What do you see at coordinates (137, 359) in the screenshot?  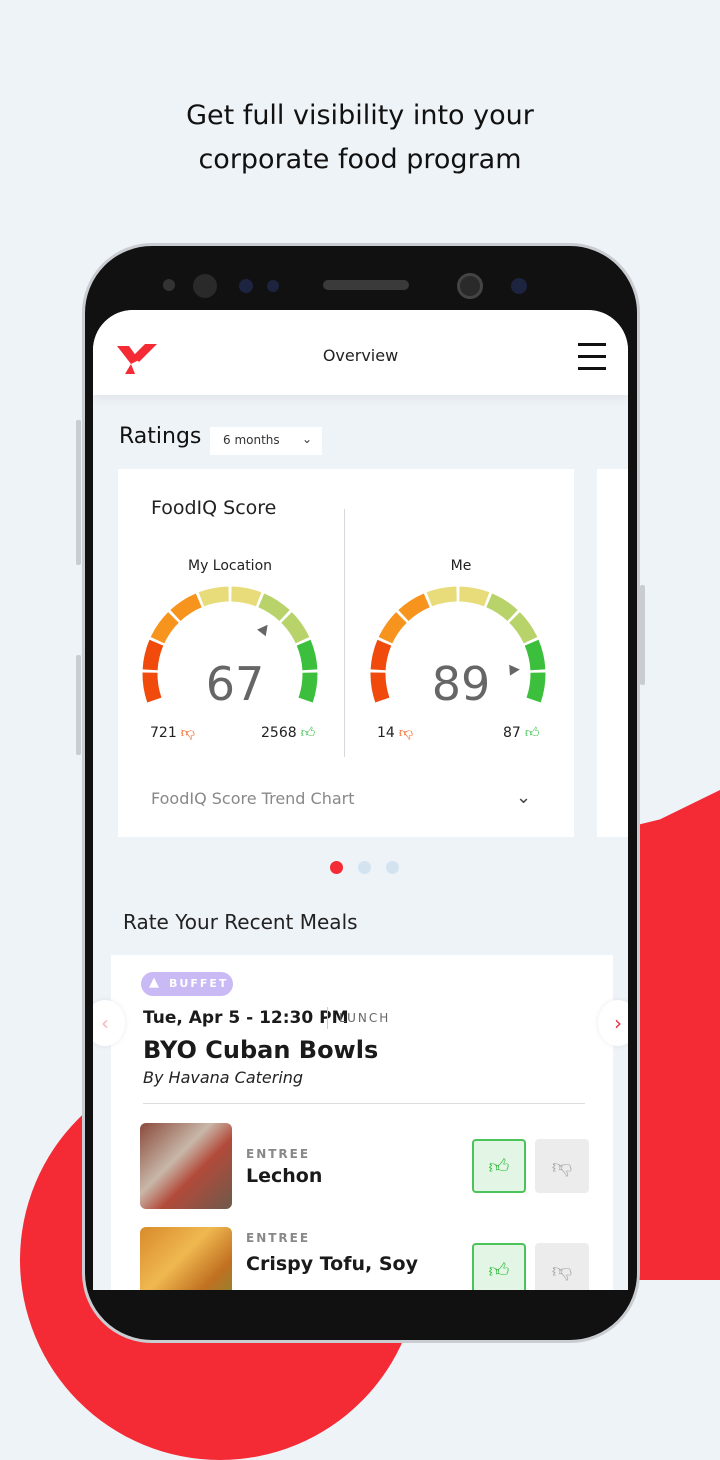 I see `brand-logo` at bounding box center [137, 359].